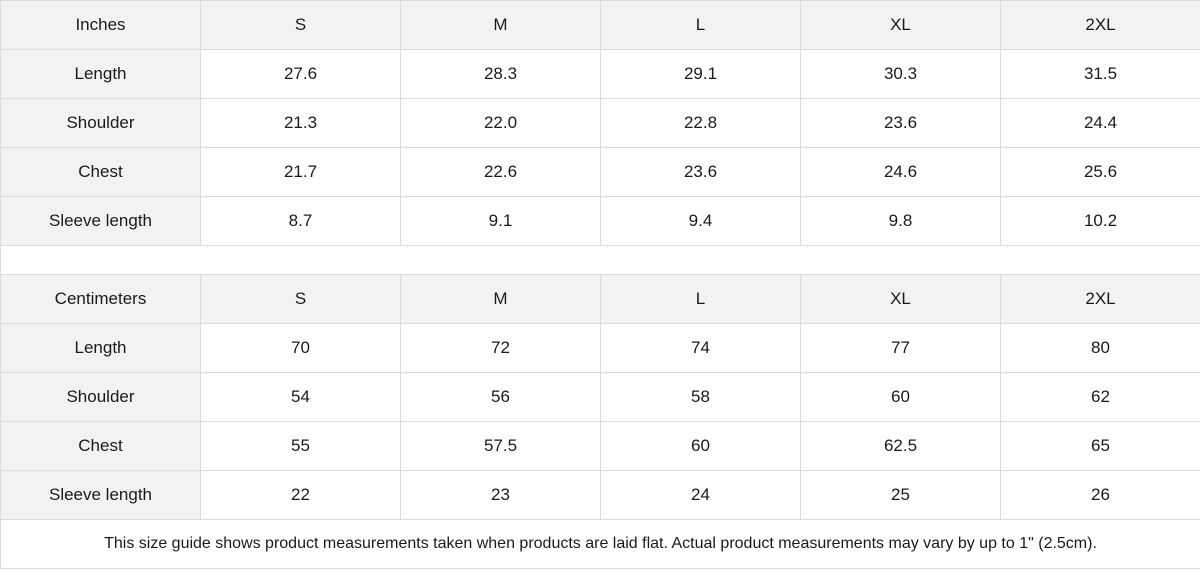  I want to click on table-row: Shoulder 54 56 58 60 62, so click(600, 397).